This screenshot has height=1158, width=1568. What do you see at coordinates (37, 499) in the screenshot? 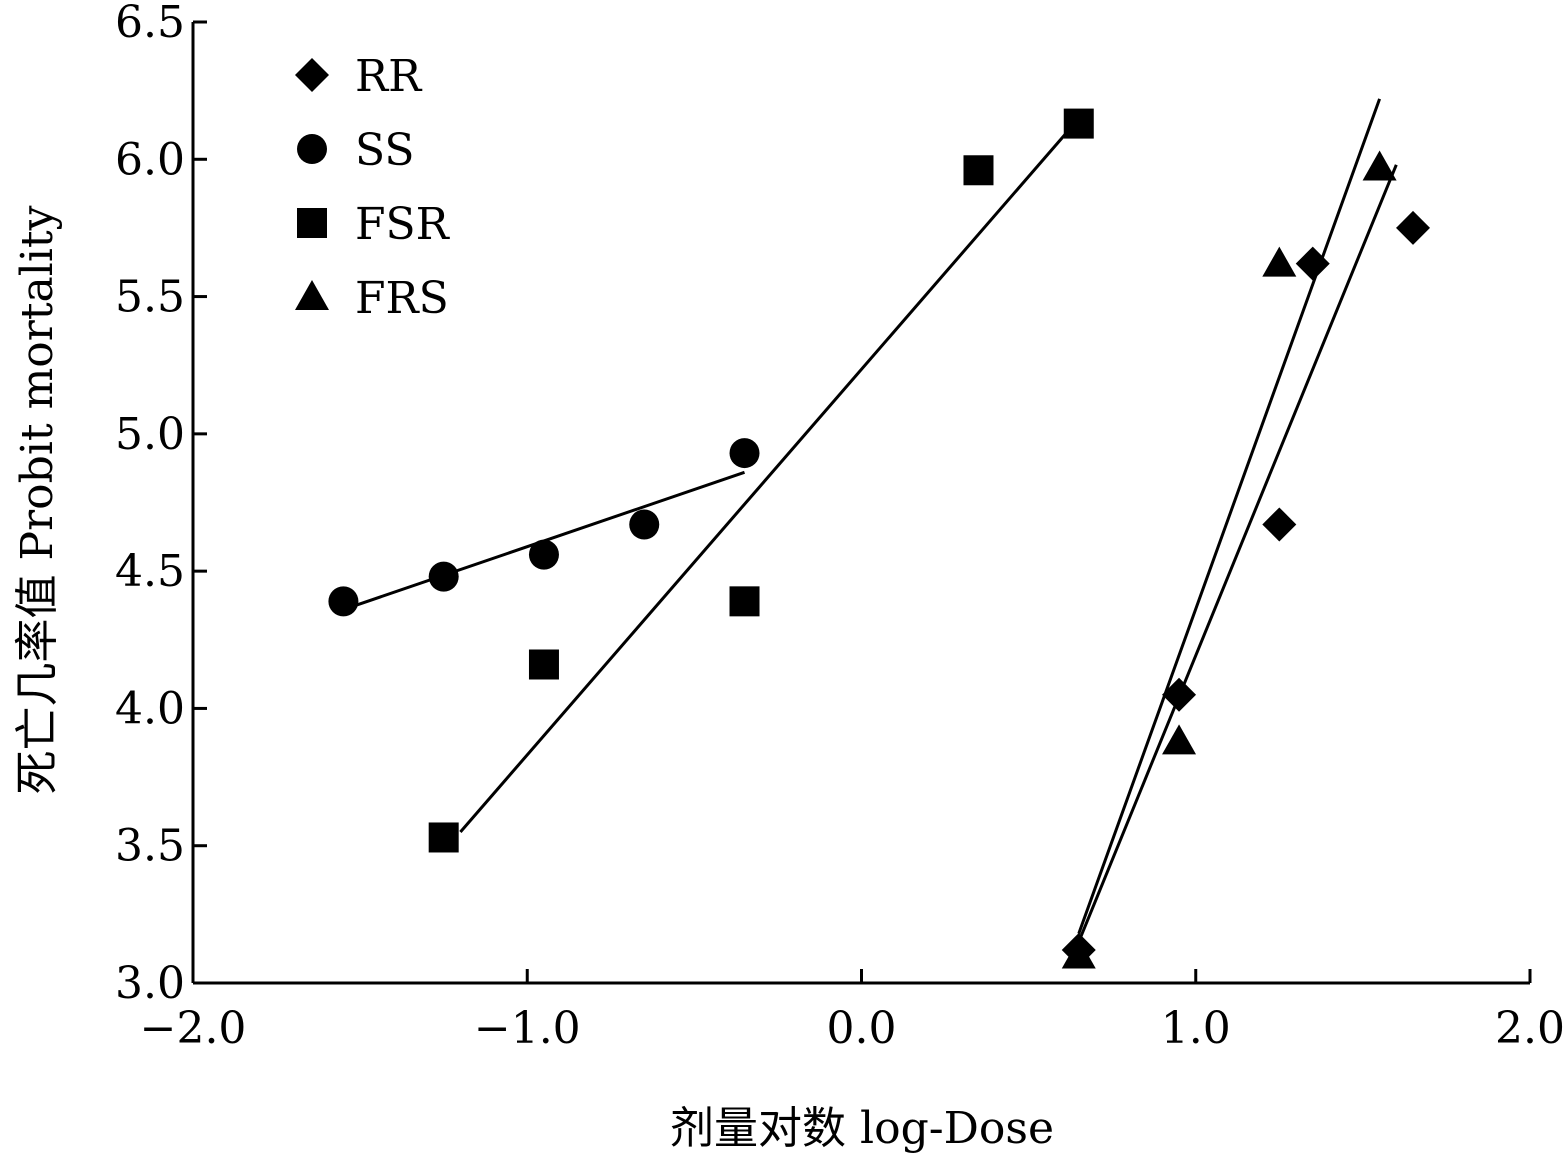
I see `y-axis-title: 死亡几率值 Probit mortality` at bounding box center [37, 499].